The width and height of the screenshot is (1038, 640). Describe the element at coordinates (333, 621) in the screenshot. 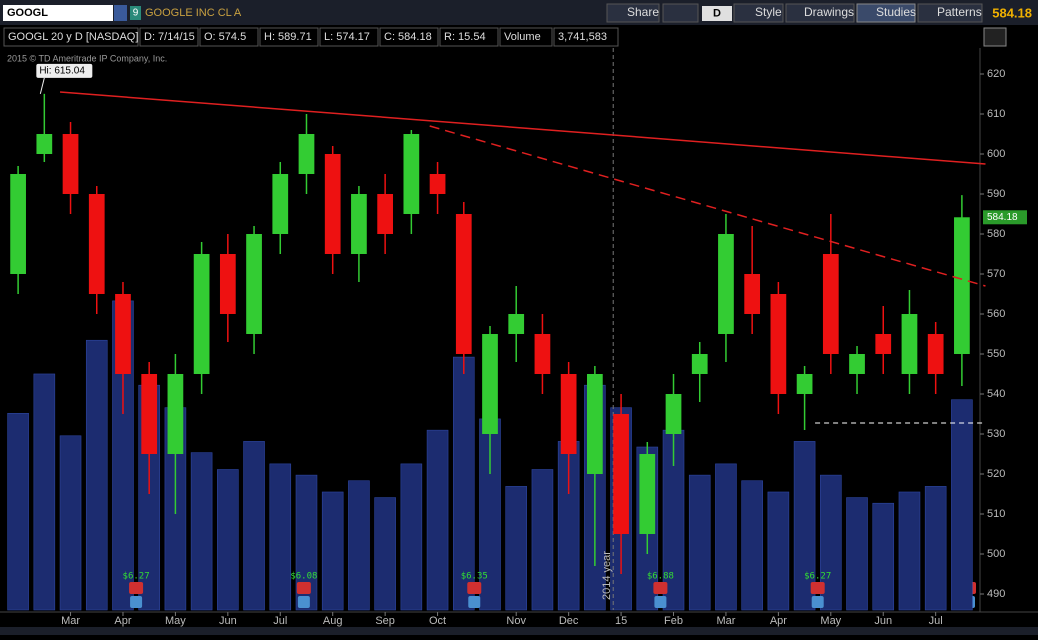

I see `x-tick-label: Aug` at that location.